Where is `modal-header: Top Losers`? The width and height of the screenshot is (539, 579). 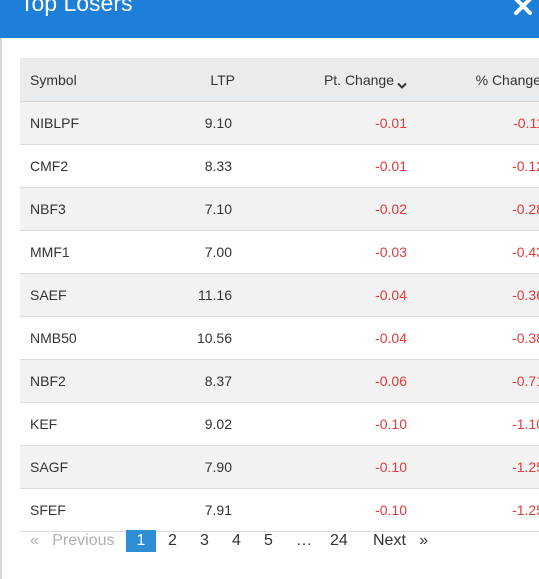 modal-header: Top Losers is located at coordinates (269, 19).